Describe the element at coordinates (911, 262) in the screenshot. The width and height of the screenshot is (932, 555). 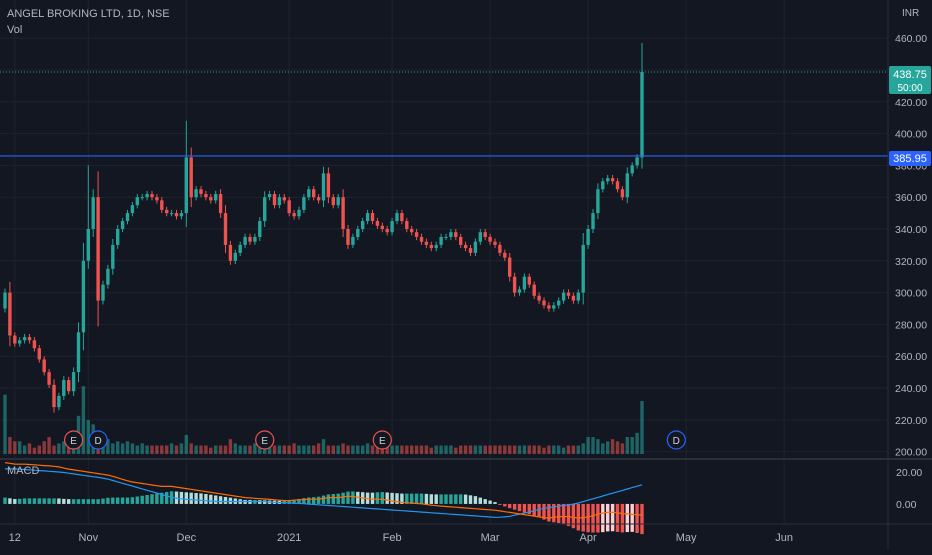
I see `price-tick-label: 320.00` at that location.